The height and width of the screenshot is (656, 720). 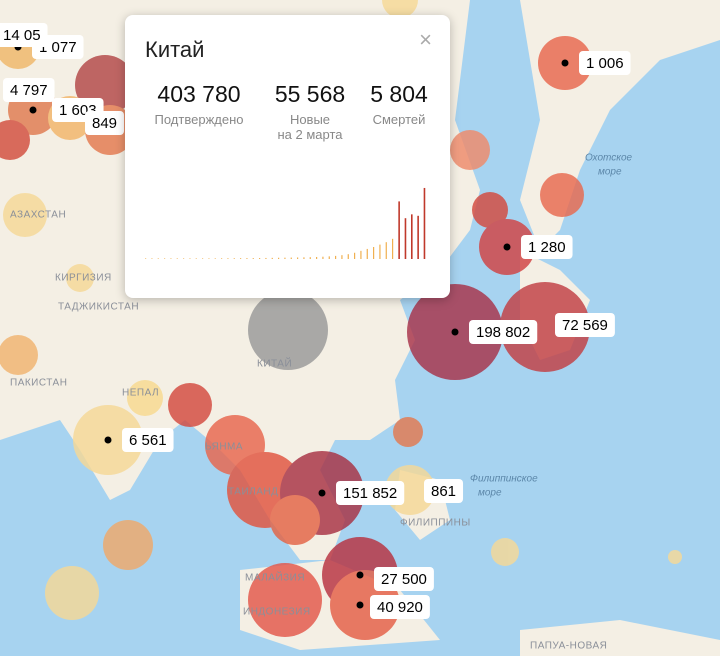 What do you see at coordinates (98, 307) in the screenshot?
I see `place-label: ТАДЖИКИСТАН` at bounding box center [98, 307].